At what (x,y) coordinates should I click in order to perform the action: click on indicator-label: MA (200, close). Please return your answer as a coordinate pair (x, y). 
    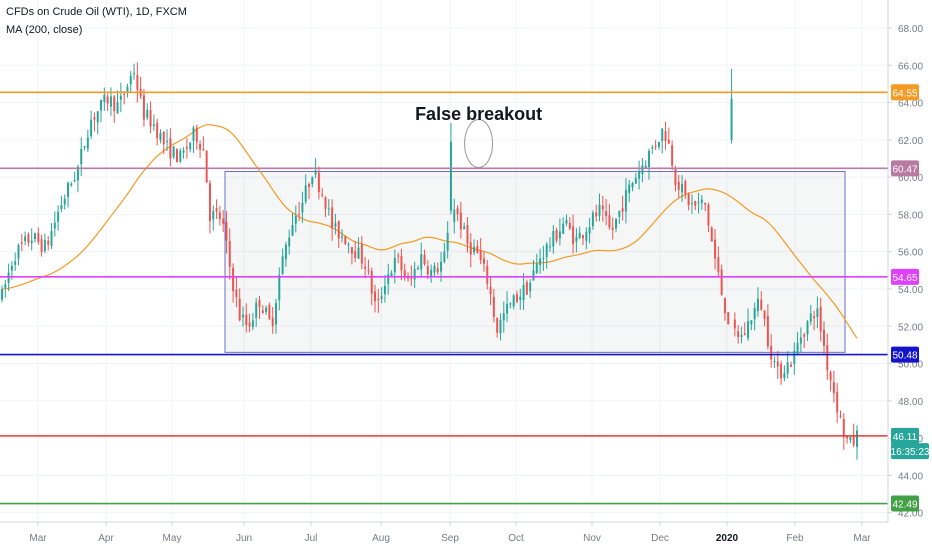
    Looking at the image, I should click on (44, 30).